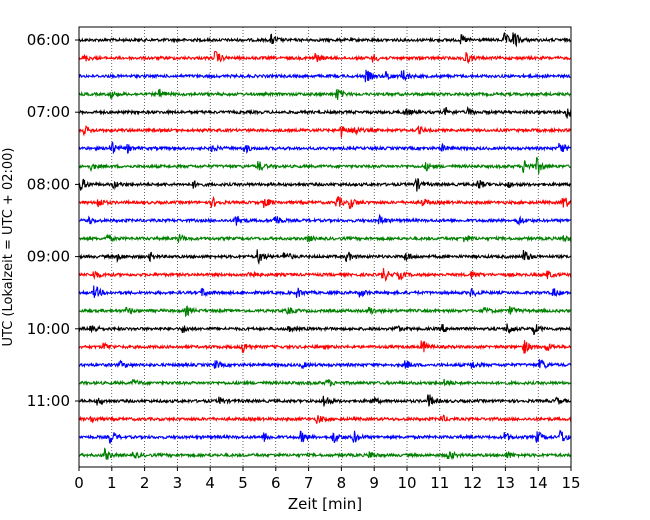 Image resolution: width=650 pixels, height=520 pixels. Describe the element at coordinates (309, 483) in the screenshot. I see `x-tick-label: 7` at that location.